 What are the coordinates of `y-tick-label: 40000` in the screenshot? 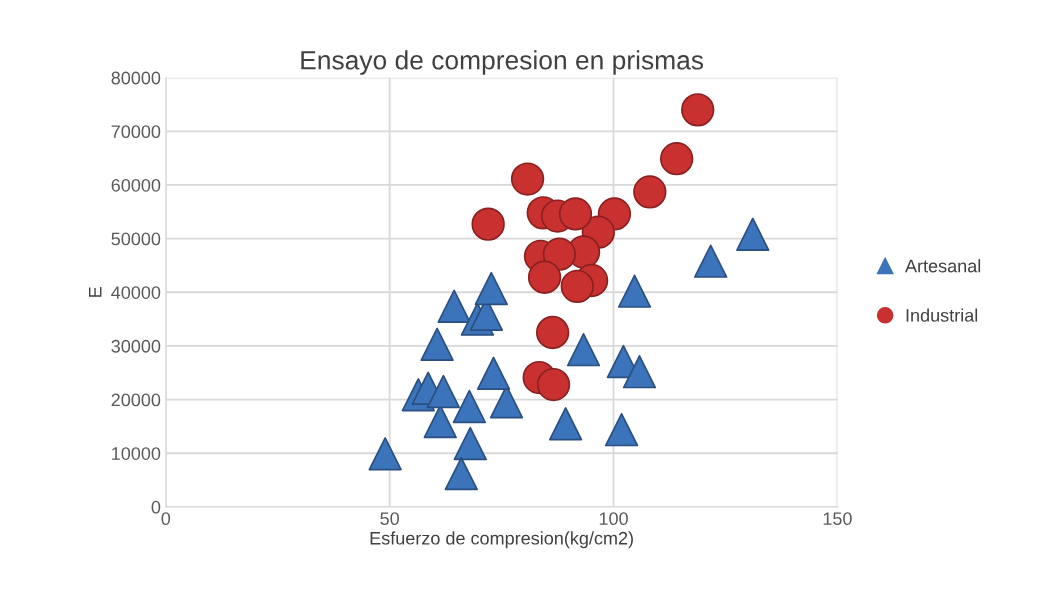 It's located at (136, 292).